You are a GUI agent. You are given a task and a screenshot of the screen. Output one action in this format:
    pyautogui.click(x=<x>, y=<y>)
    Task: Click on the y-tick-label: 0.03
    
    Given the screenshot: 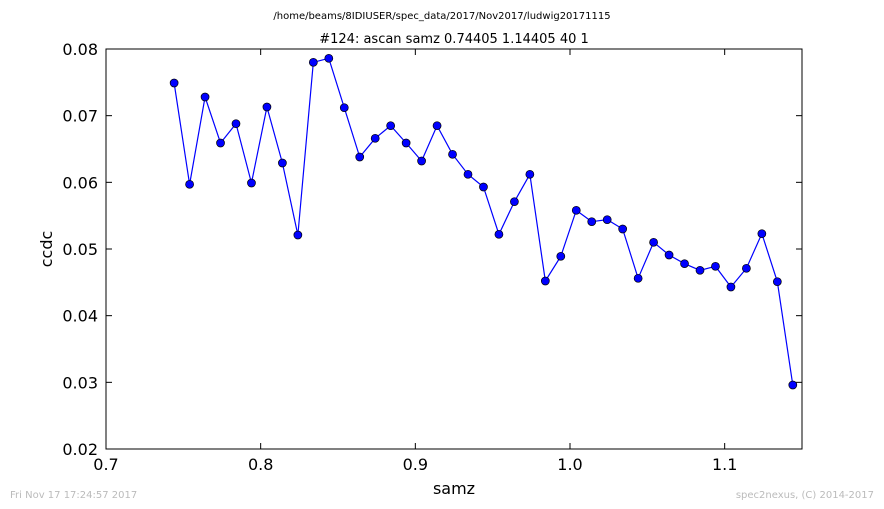 What is the action you would take?
    pyautogui.click(x=80, y=382)
    